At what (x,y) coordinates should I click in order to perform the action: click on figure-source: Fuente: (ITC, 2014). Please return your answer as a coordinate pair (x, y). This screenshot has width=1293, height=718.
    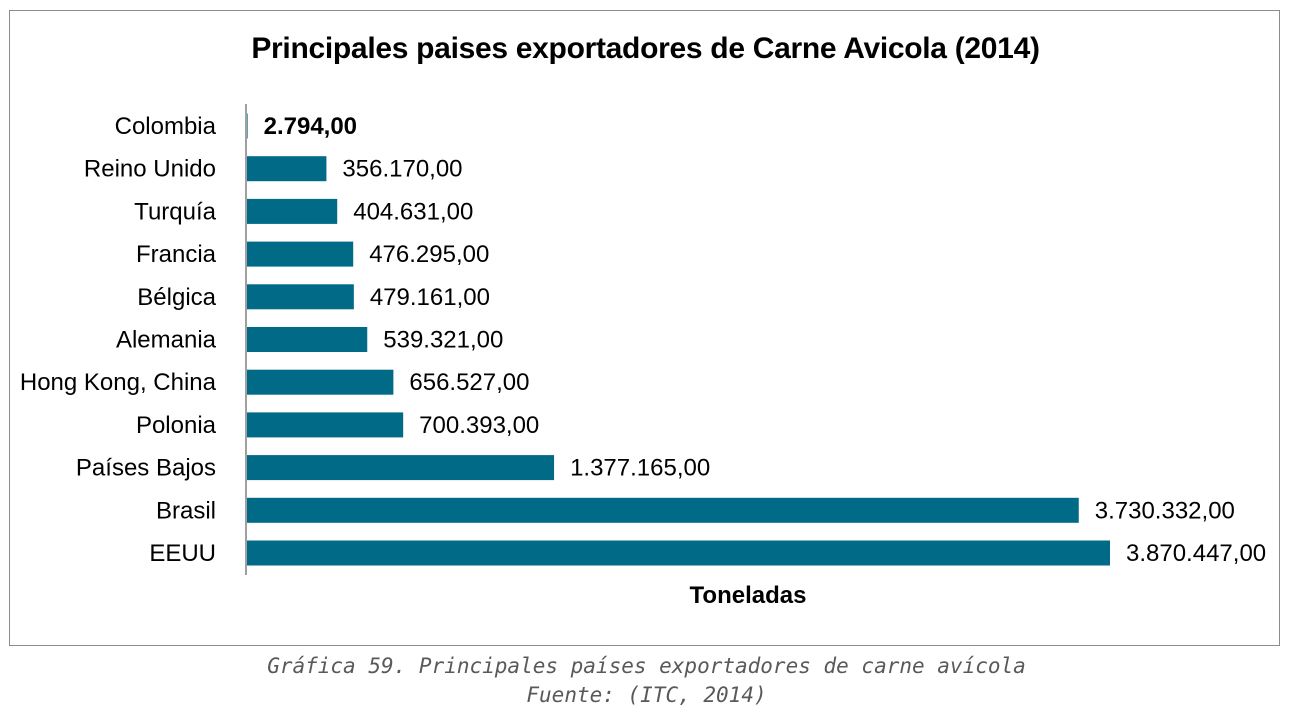
    Looking at the image, I should click on (646, 695).